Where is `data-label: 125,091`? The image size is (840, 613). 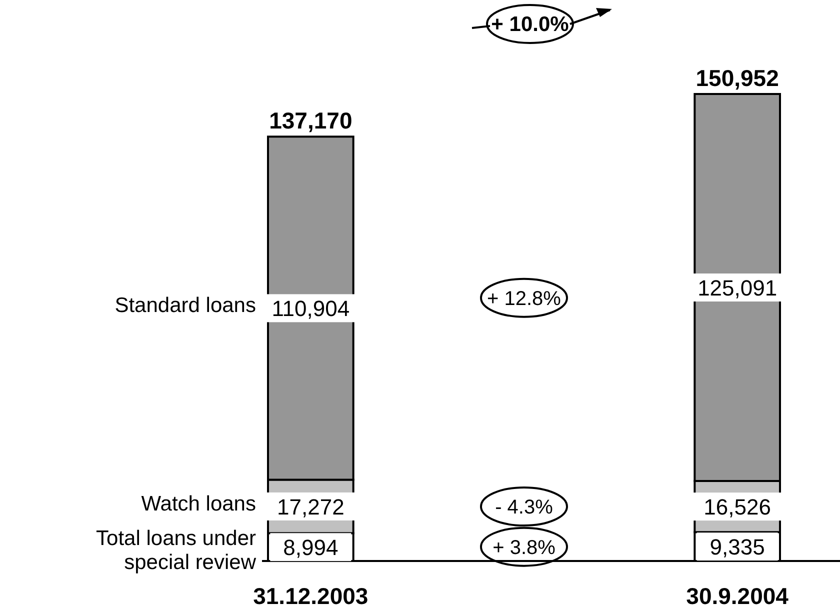 data-label: 125,091 is located at coordinates (738, 287).